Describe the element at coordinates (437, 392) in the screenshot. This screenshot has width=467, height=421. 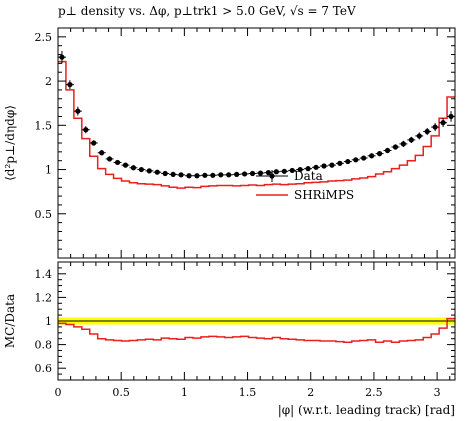
I see `x-tick-label: 3` at that location.